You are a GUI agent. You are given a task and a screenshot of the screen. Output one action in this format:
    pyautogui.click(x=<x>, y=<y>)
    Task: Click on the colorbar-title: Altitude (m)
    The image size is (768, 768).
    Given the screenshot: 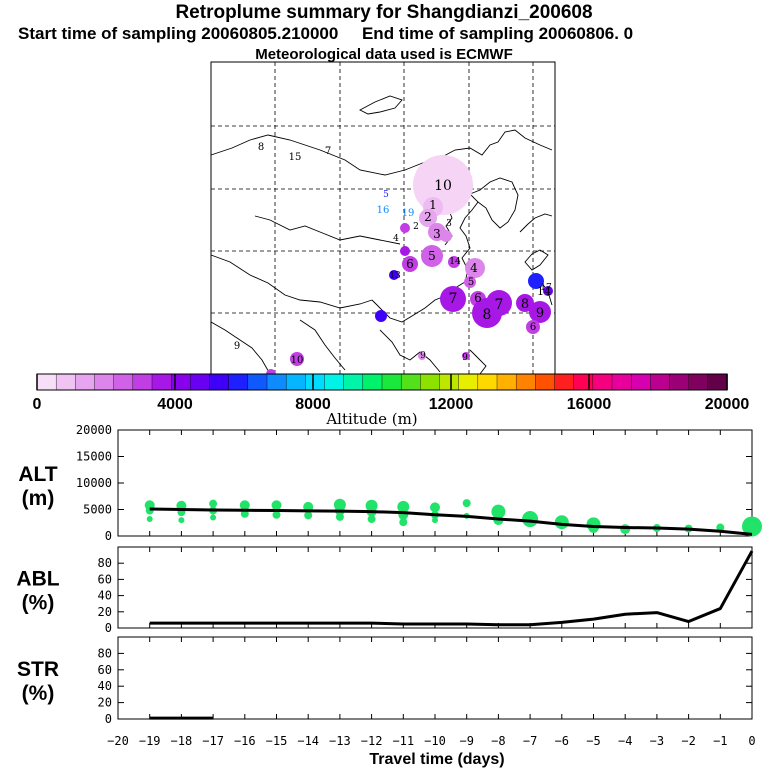 What is the action you would take?
    pyautogui.click(x=371, y=419)
    